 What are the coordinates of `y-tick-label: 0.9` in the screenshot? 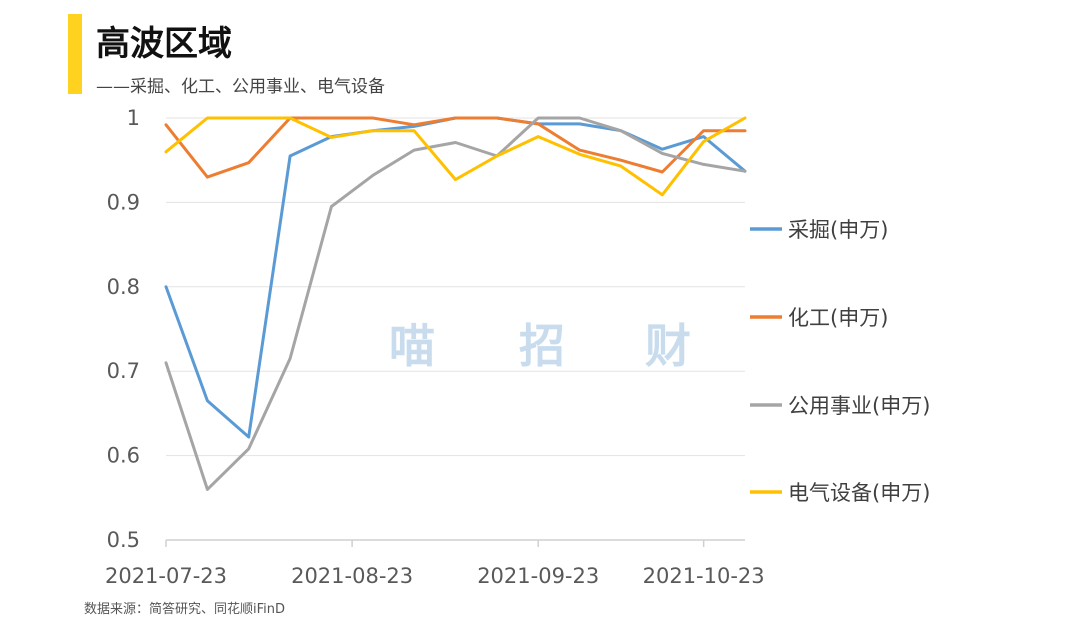 It's located at (123, 202).